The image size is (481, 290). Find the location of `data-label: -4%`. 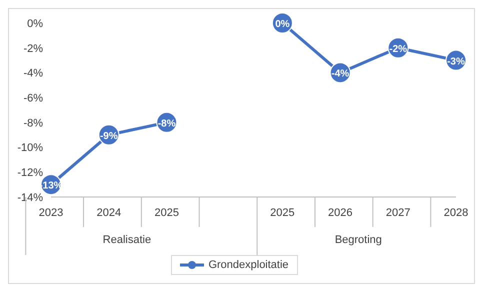

data-label: -4% is located at coordinates (340, 74).